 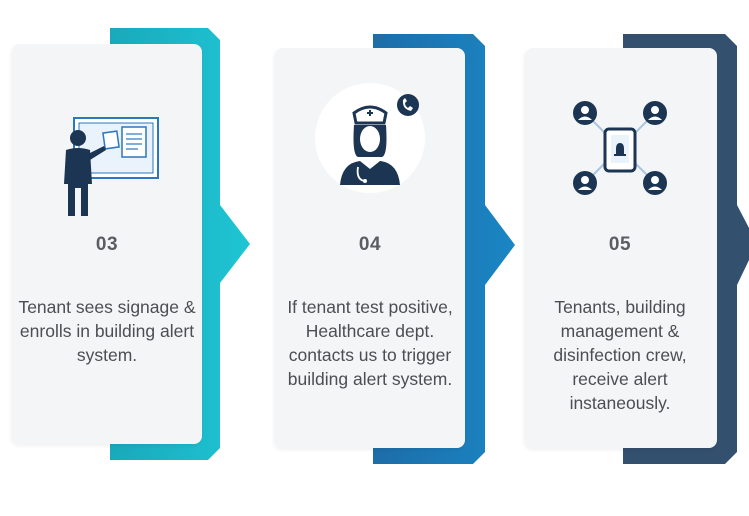 I want to click on step-number: 03, so click(x=107, y=244).